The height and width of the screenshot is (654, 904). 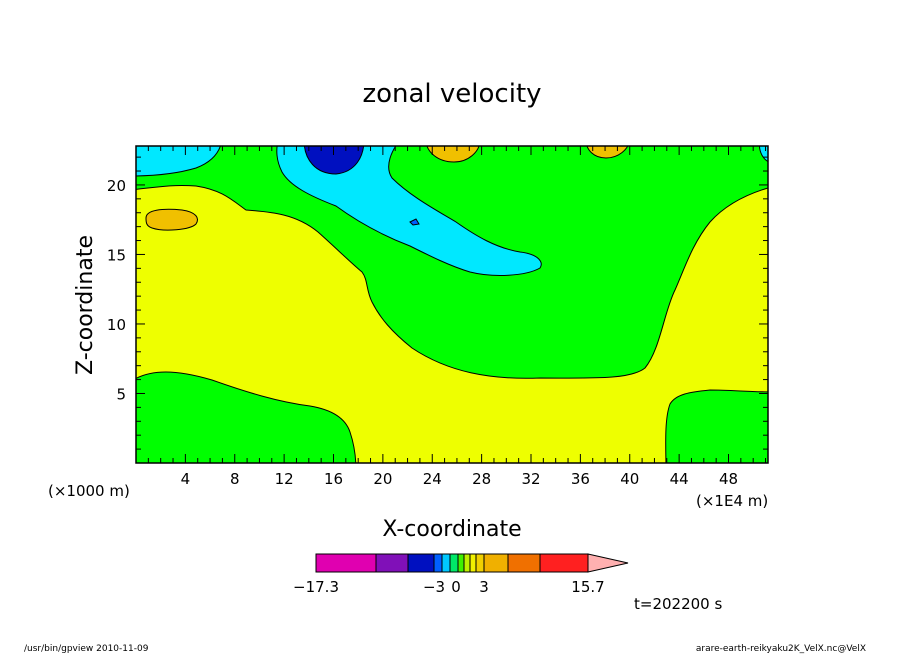 I want to click on x-tick-label: 20, so click(x=382, y=479).